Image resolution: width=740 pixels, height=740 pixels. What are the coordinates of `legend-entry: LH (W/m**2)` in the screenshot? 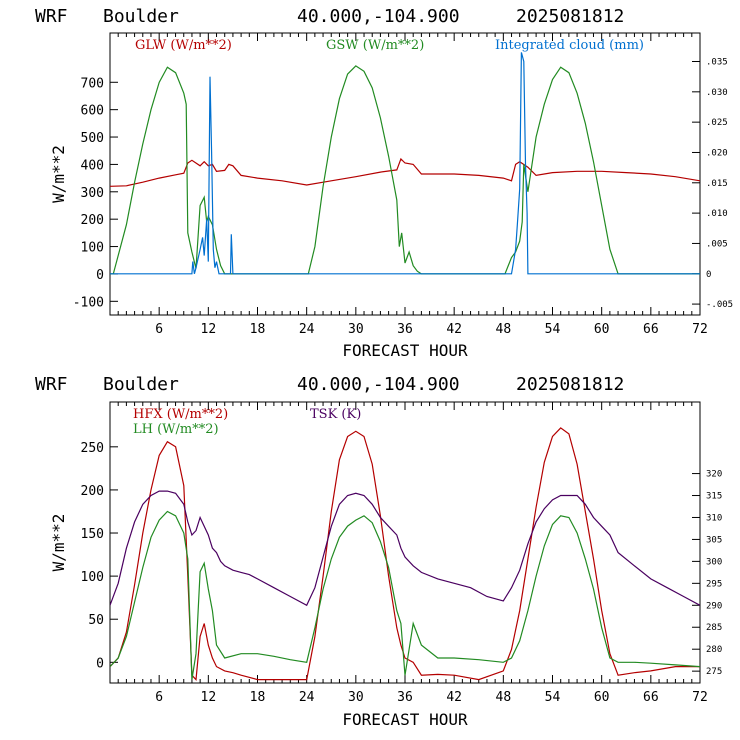 It's located at (176, 429).